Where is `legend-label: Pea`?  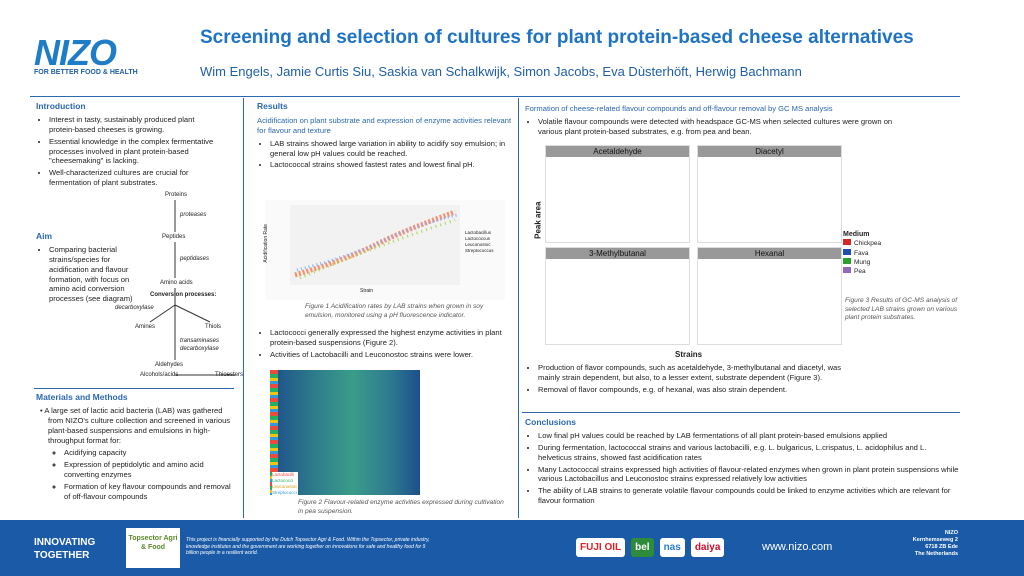
legend-label: Pea is located at coordinates (860, 272).